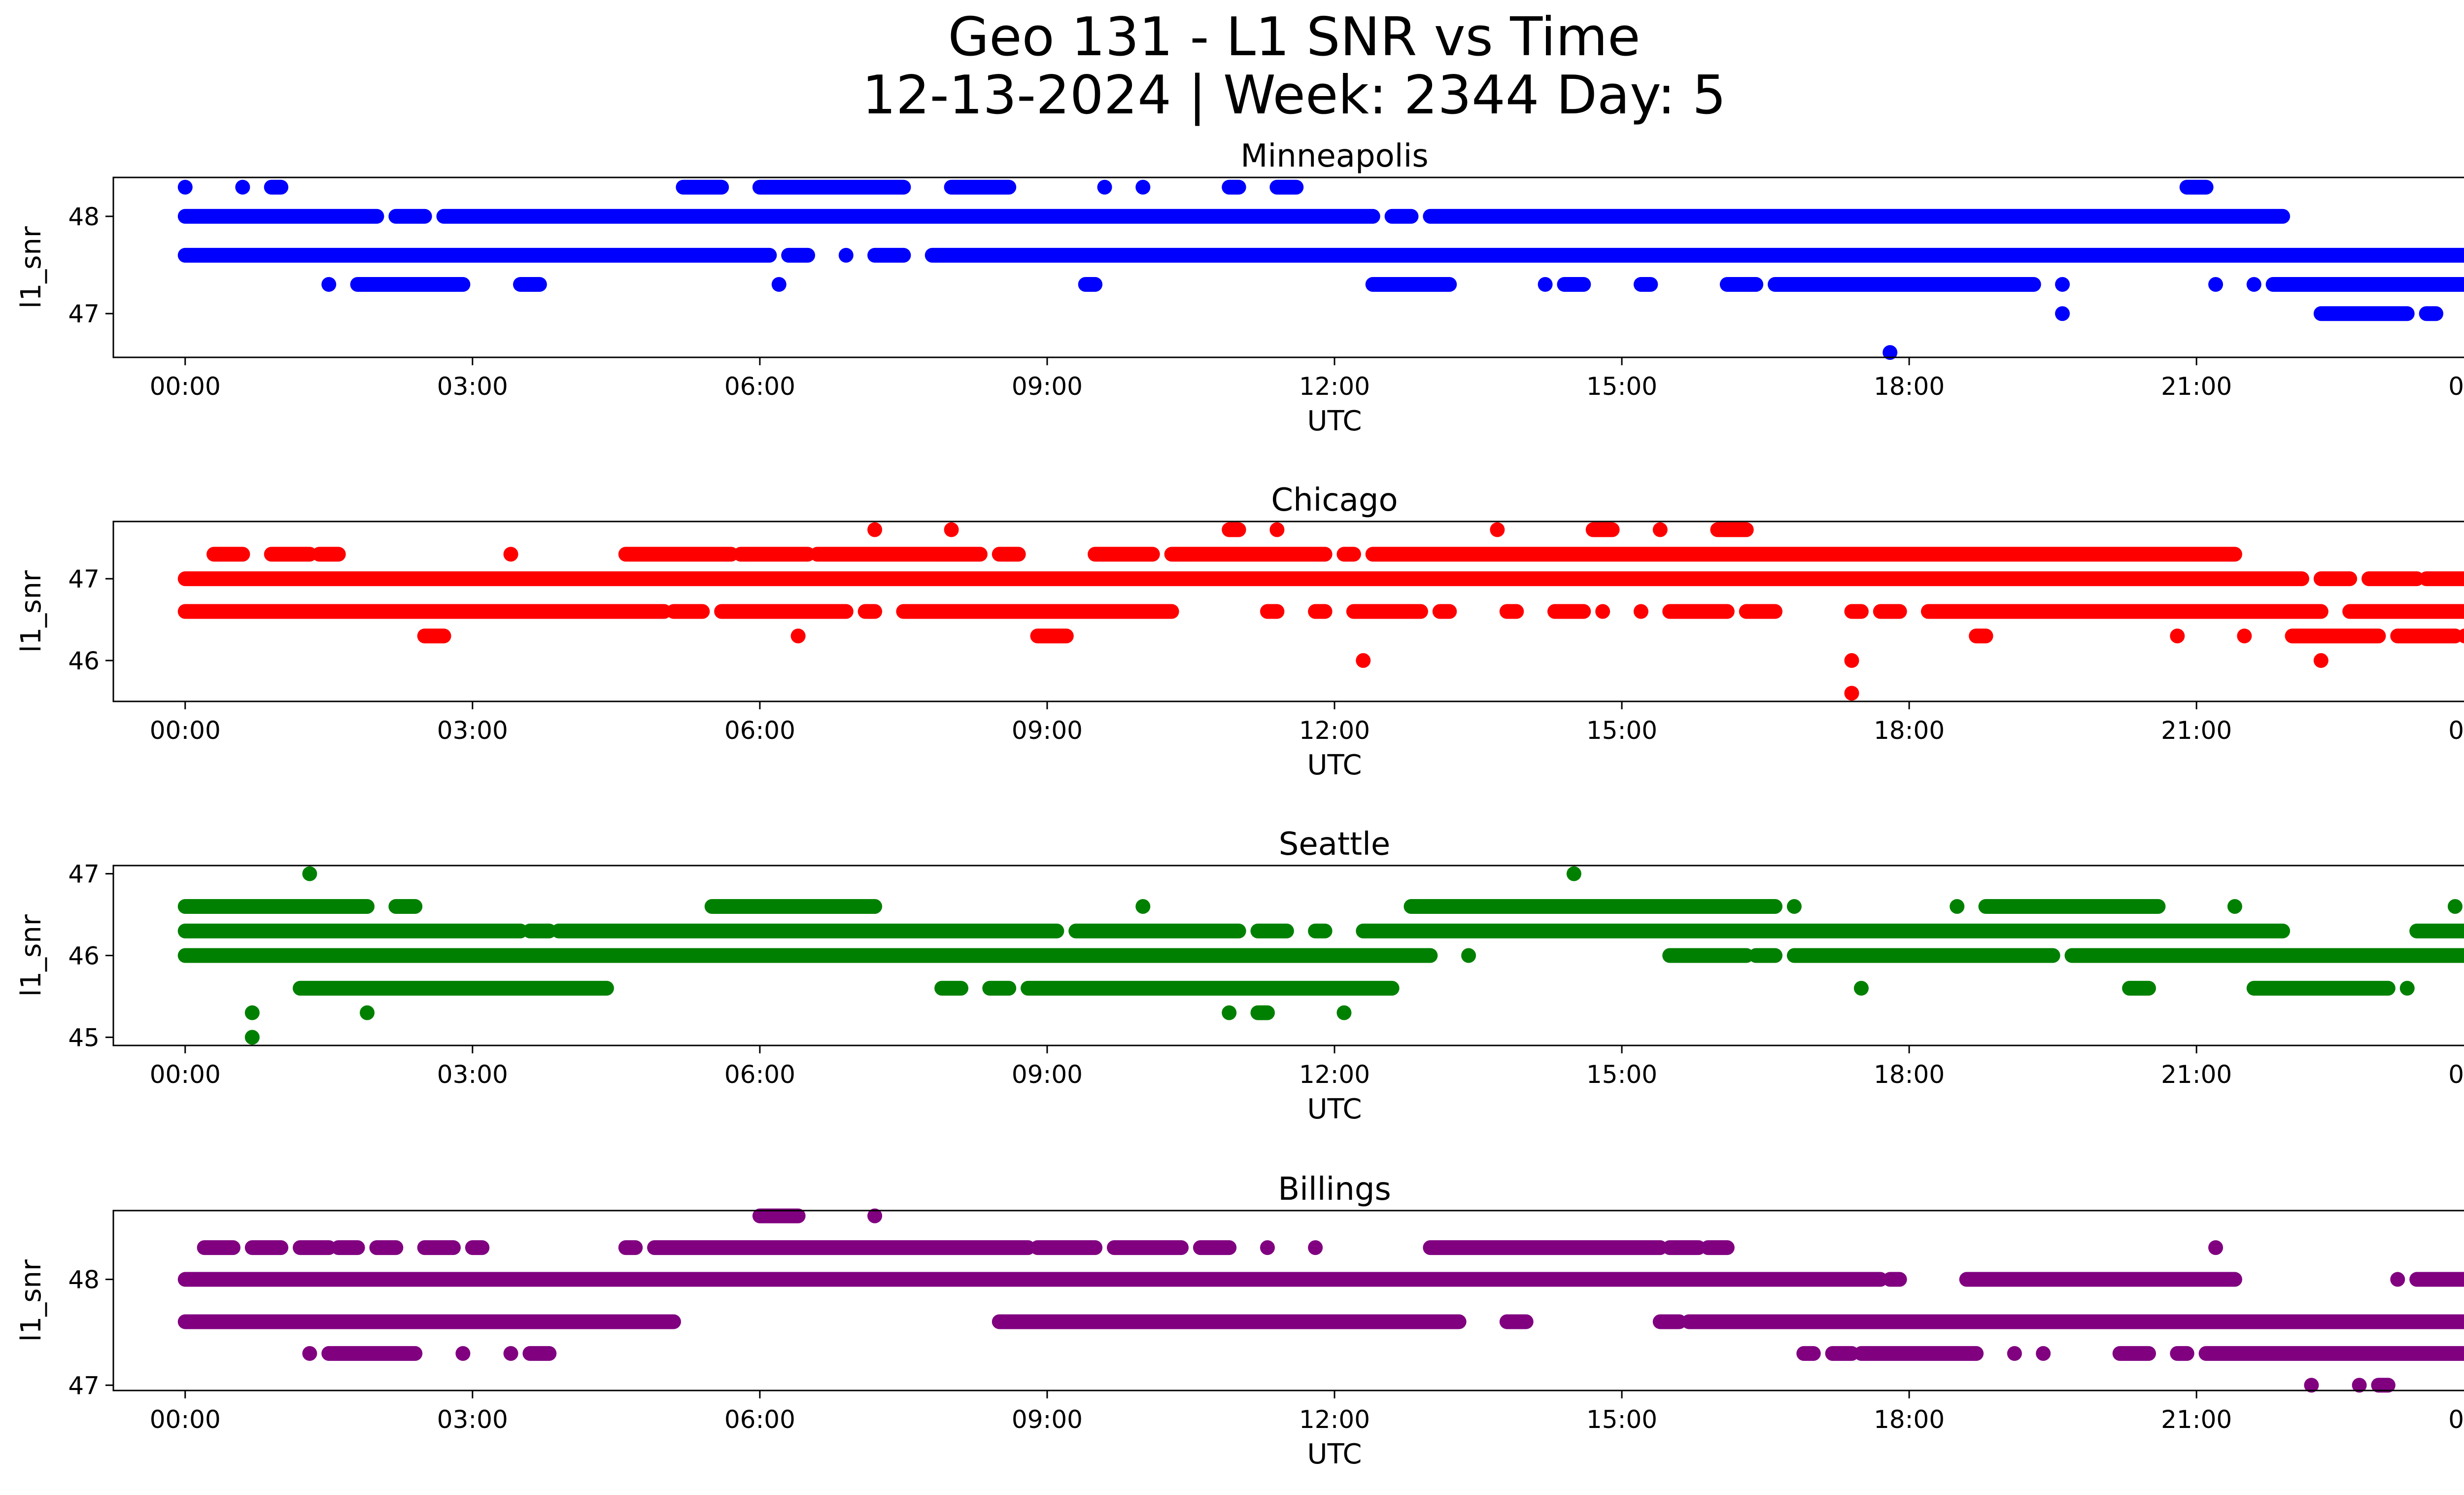 This screenshot has height=1495, width=2464. I want to click on subplot-title: Chicago, so click(1334, 500).